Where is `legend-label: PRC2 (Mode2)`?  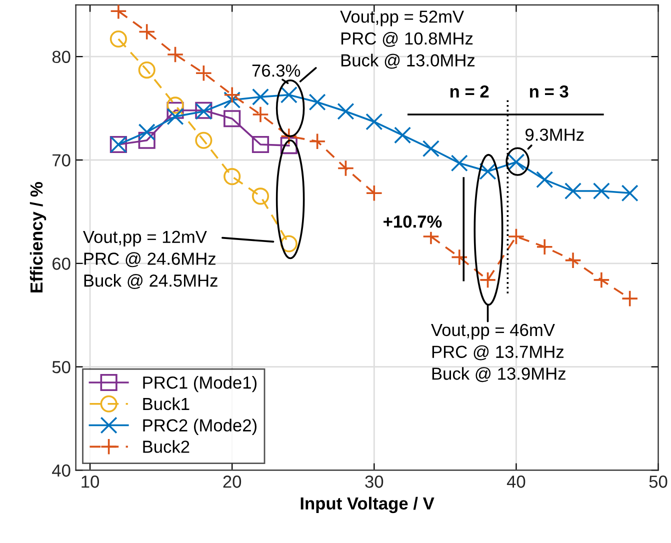 legend-label: PRC2 (Mode2) is located at coordinates (199, 426).